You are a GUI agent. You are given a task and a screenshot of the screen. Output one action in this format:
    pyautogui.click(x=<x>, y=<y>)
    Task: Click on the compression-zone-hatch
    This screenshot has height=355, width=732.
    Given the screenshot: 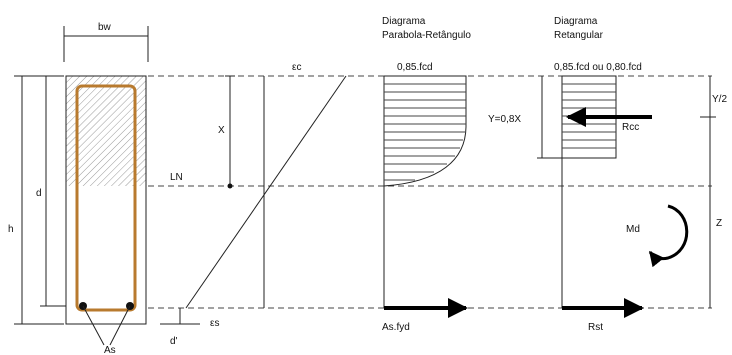 What is the action you would take?
    pyautogui.click(x=106, y=131)
    